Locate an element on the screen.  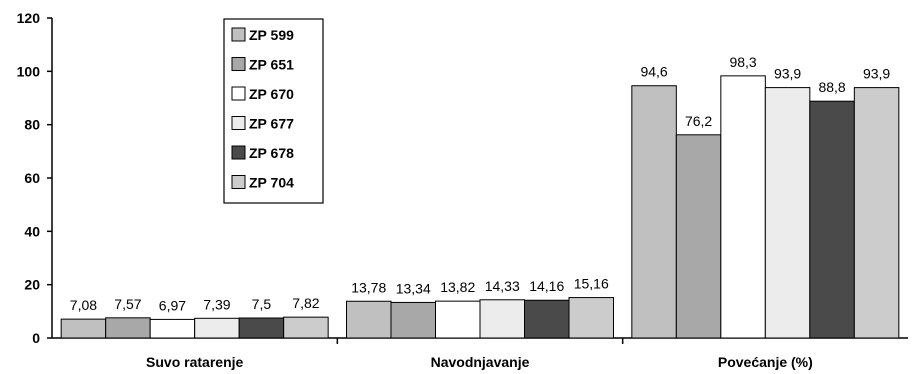
y-tick-label: 60 is located at coordinates (32, 178).